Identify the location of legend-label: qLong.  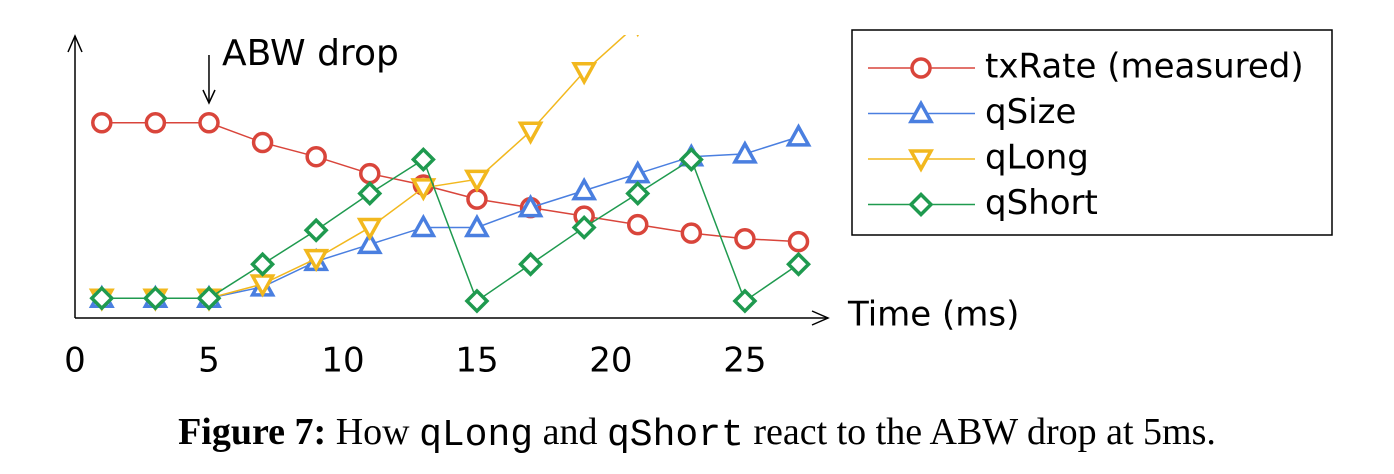
(1037, 158).